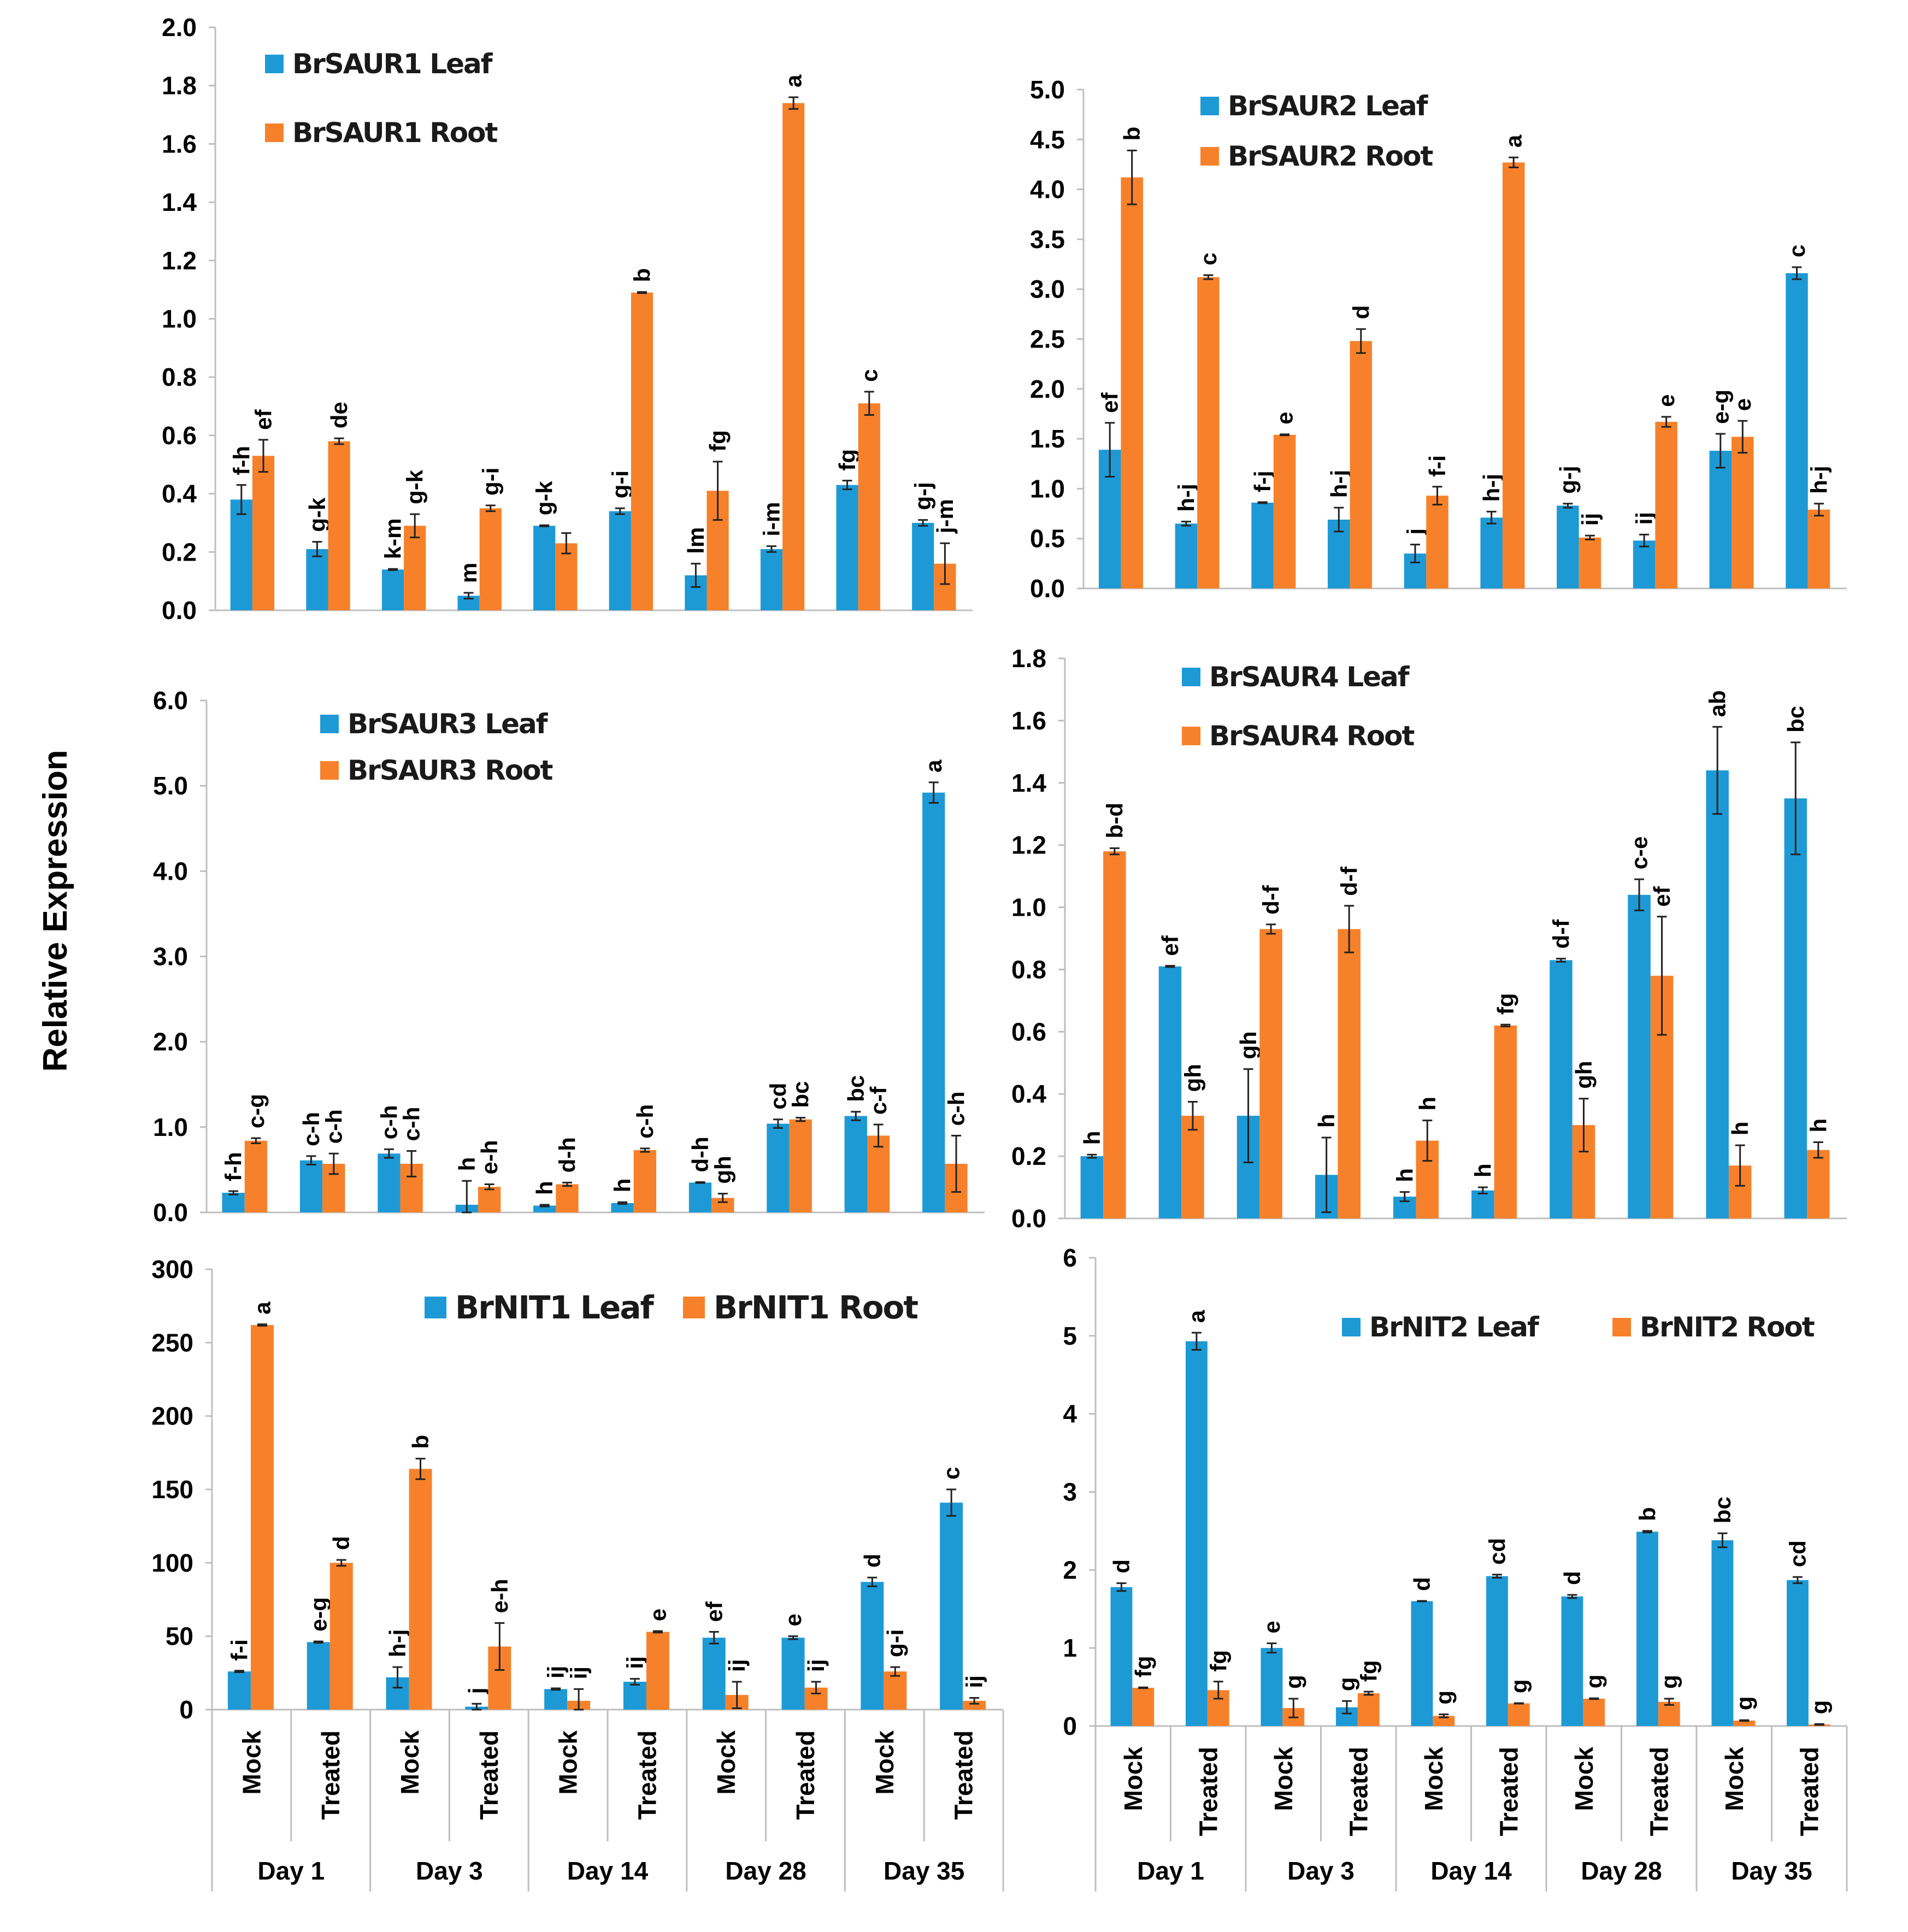 Image resolution: width=1908 pixels, height=1932 pixels. What do you see at coordinates (1070, 1336) in the screenshot?
I see `y-tick-label: 5` at bounding box center [1070, 1336].